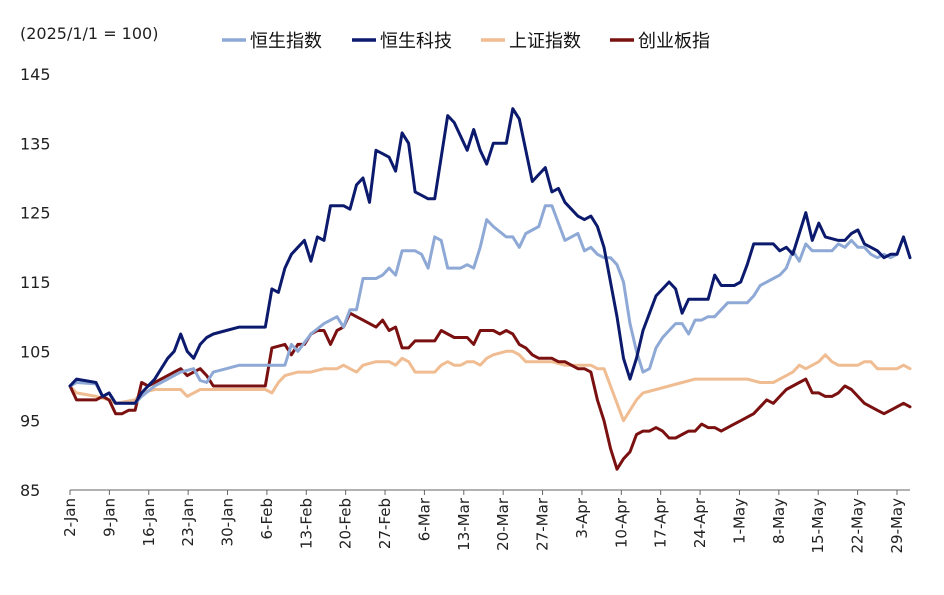  Describe the element at coordinates (897, 526) in the screenshot. I see `x-tick-label: 29-May` at that location.